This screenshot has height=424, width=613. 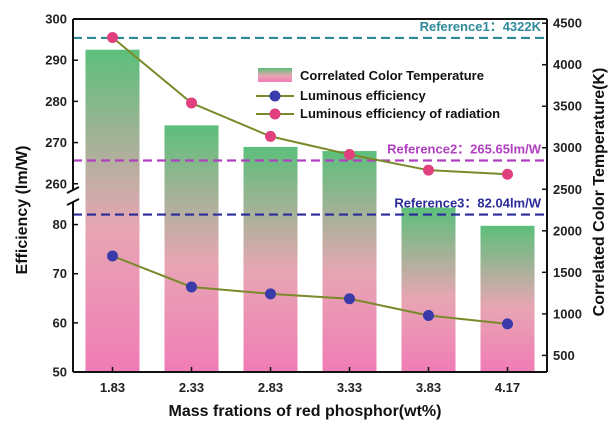 I want to click on axis-break-mark-upper, so click(x=73, y=190).